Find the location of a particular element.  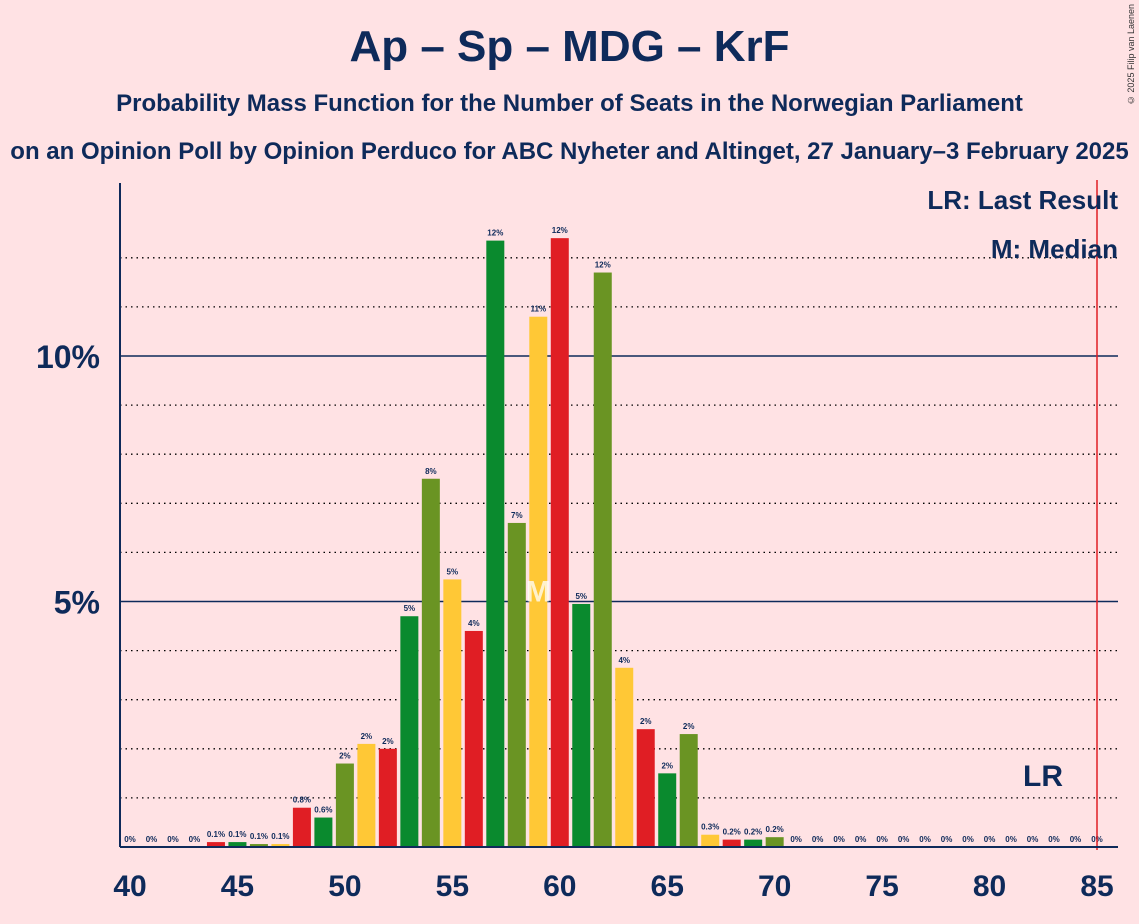

bar-label-47: 0.1% is located at coordinates (280, 836).